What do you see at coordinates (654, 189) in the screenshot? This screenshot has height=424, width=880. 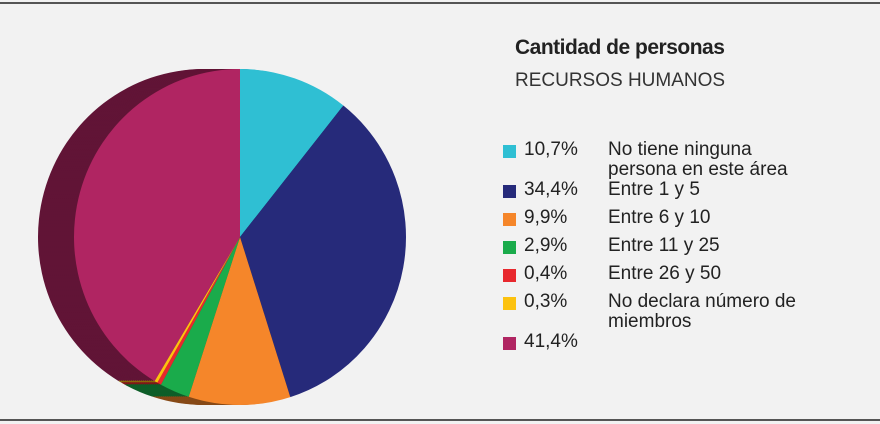 I see `legend-label: Entre 1 y 5` at bounding box center [654, 189].